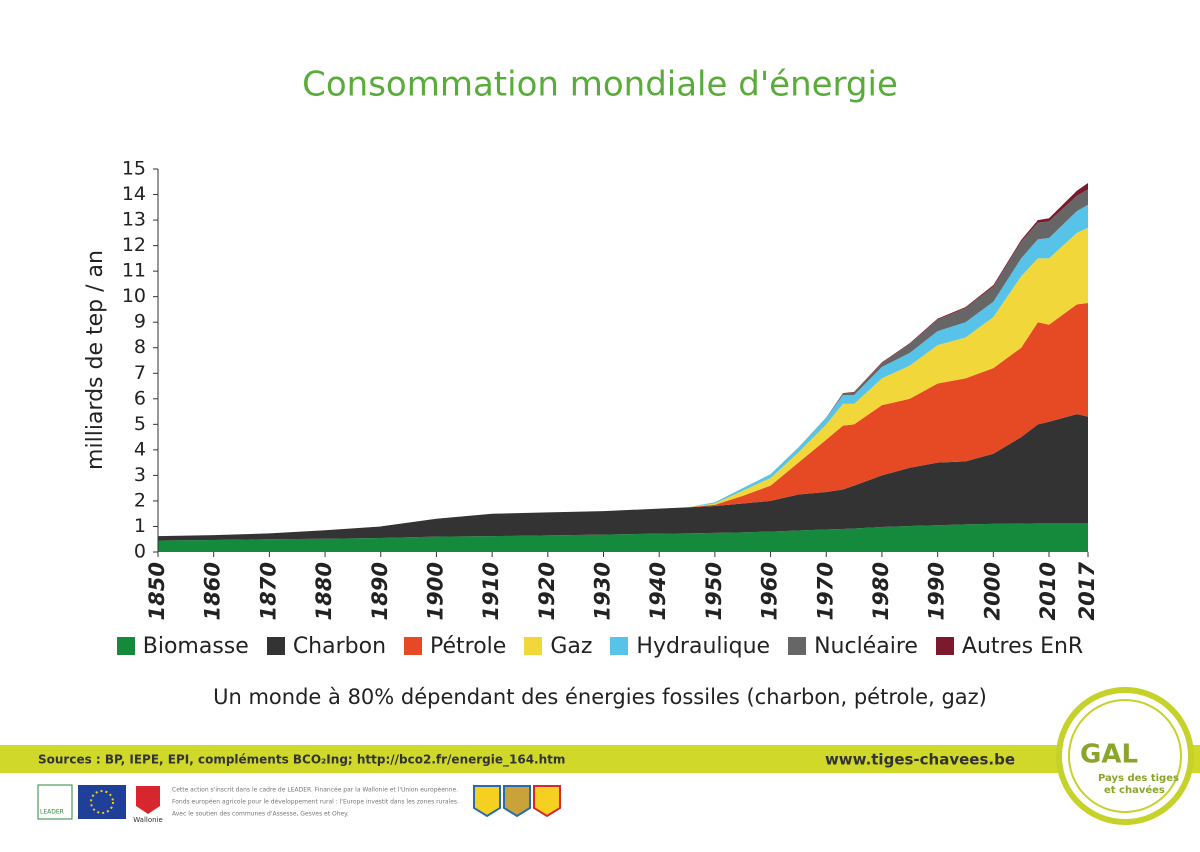 The height and width of the screenshot is (852, 1200). I want to click on gal-logo-caption: Pays des tiges, so click(1138, 778).